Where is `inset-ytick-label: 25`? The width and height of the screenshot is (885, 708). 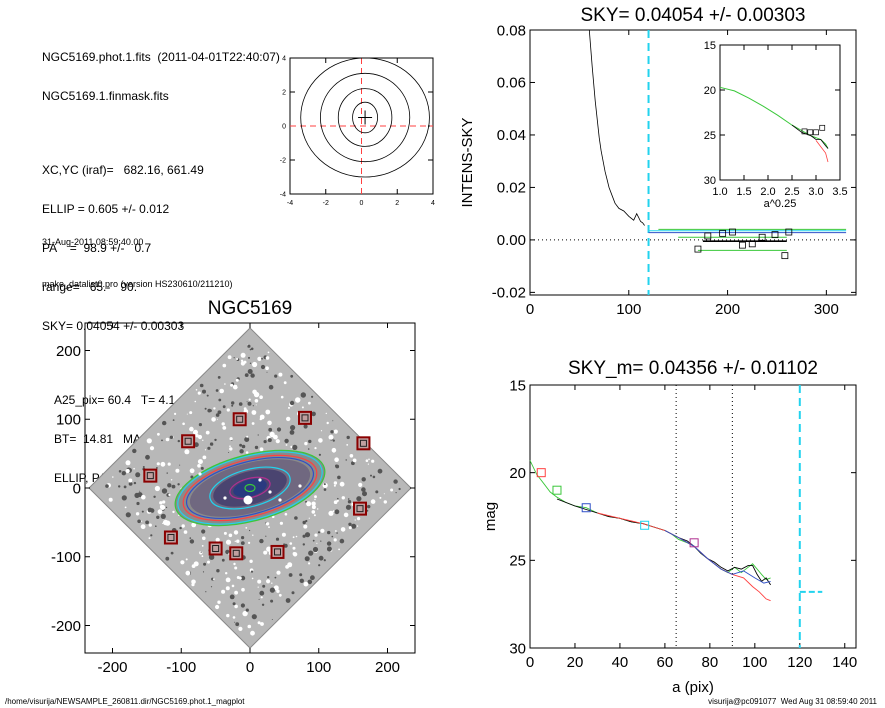 inset-ytick-label: 25 is located at coordinates (710, 136).